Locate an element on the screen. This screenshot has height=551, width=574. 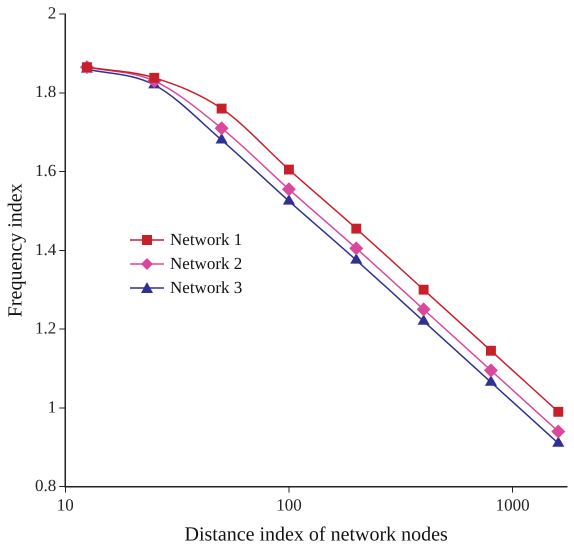
x-tick-label: 10 is located at coordinates (65, 504).